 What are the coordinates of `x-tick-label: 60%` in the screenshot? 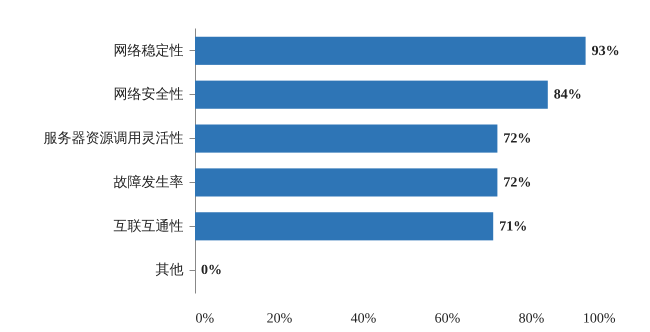 It's located at (447, 319).